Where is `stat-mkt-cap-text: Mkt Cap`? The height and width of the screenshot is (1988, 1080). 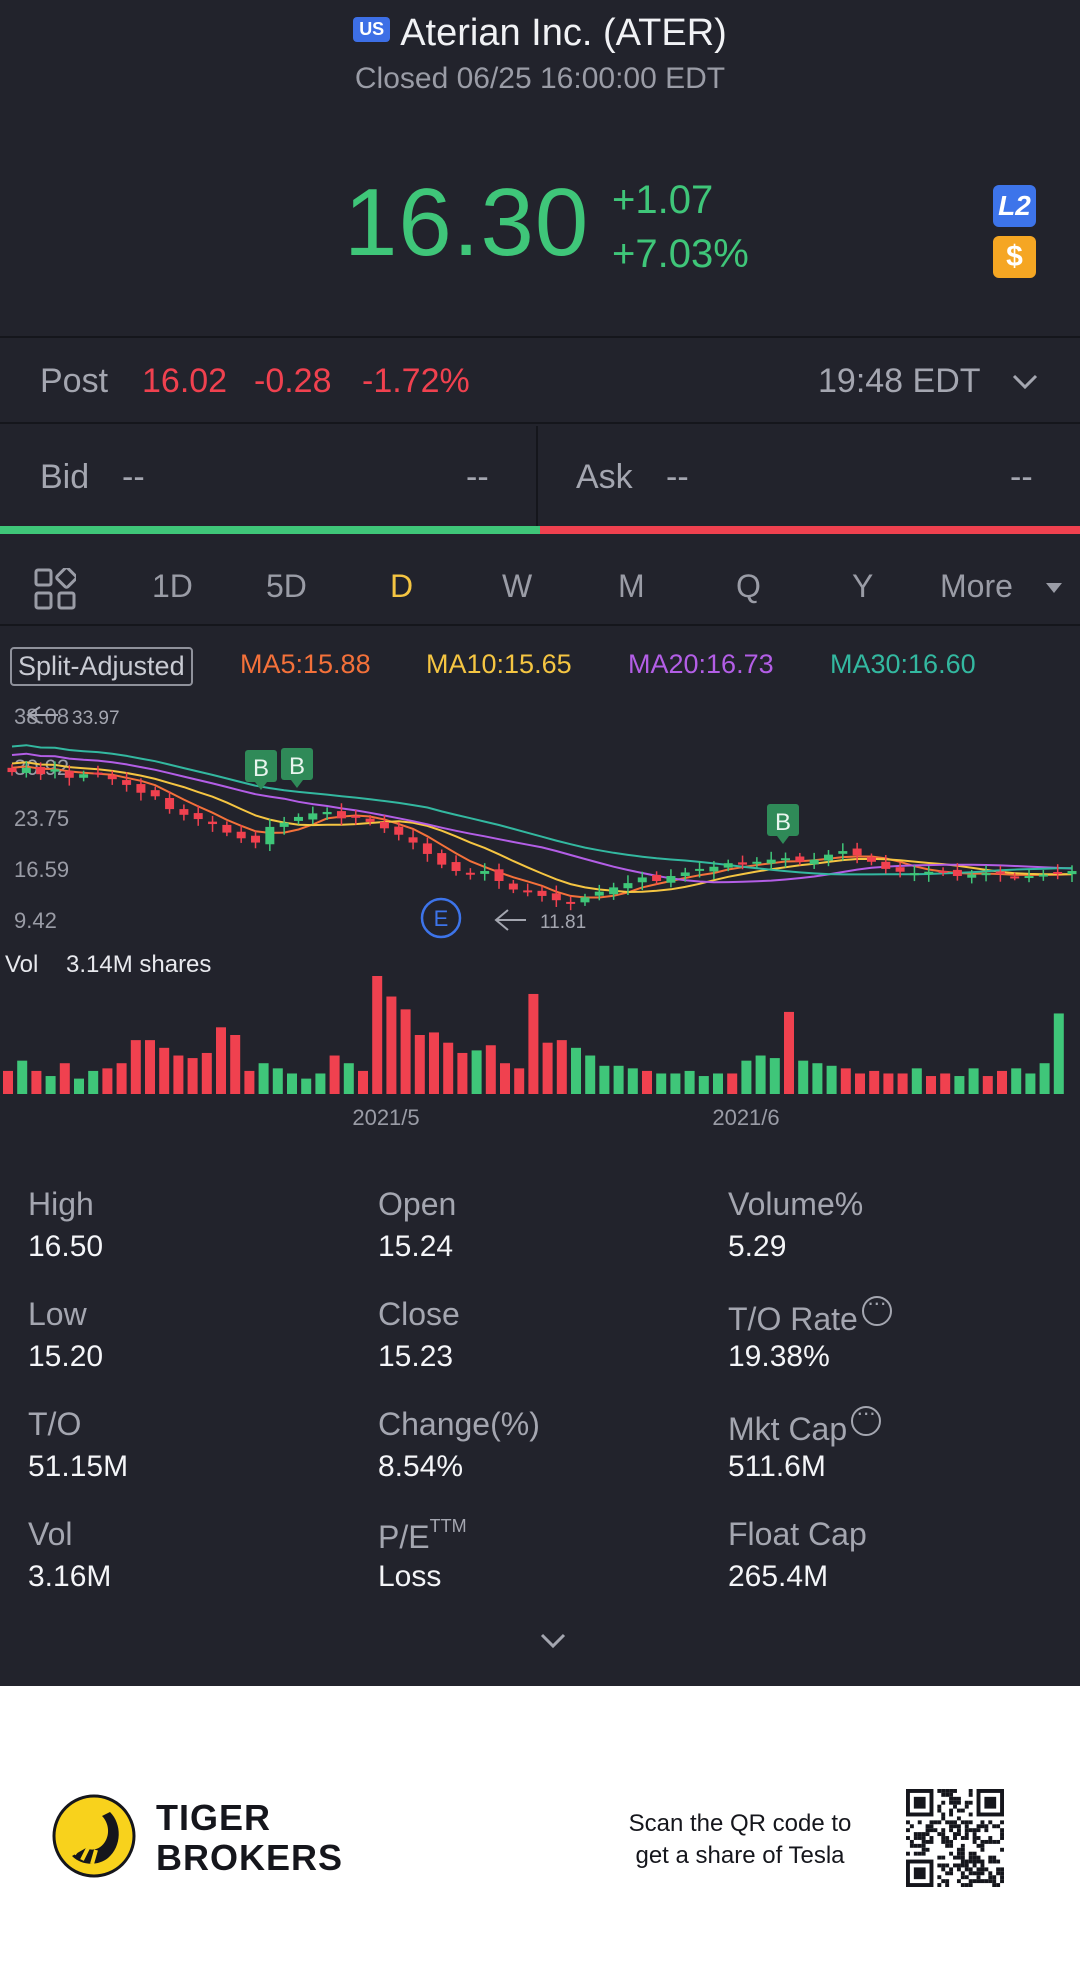
stat-mkt-cap-text: Mkt Cap is located at coordinates (788, 1429).